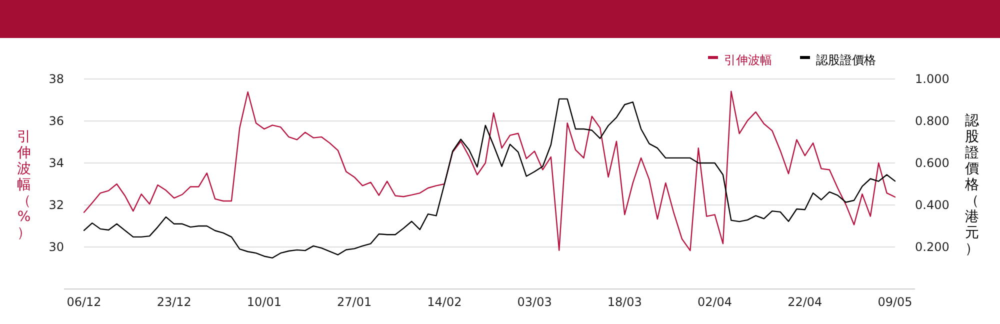  What do you see at coordinates (624, 302) in the screenshot?
I see `x-tick-label: 18/03` at bounding box center [624, 302].